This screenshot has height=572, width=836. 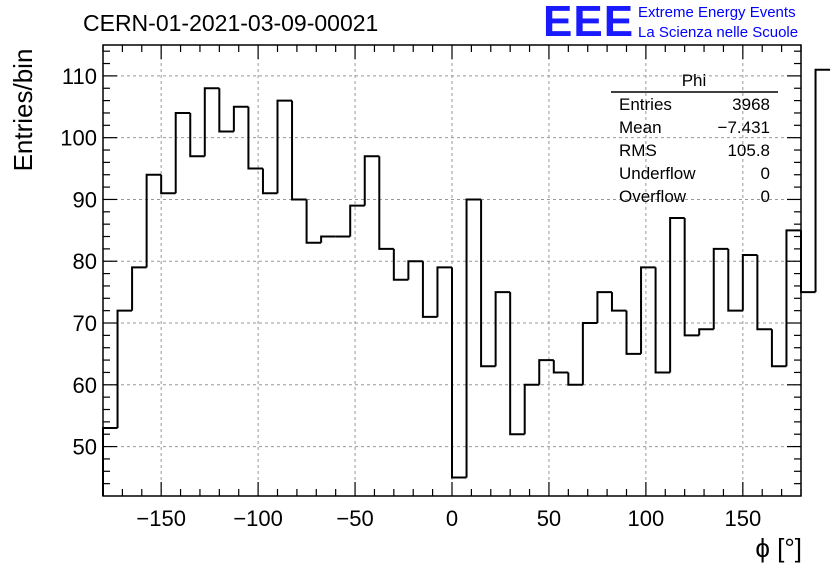 I want to click on plot-title: CERN-01-2021-03-09-00021, so click(x=231, y=23).